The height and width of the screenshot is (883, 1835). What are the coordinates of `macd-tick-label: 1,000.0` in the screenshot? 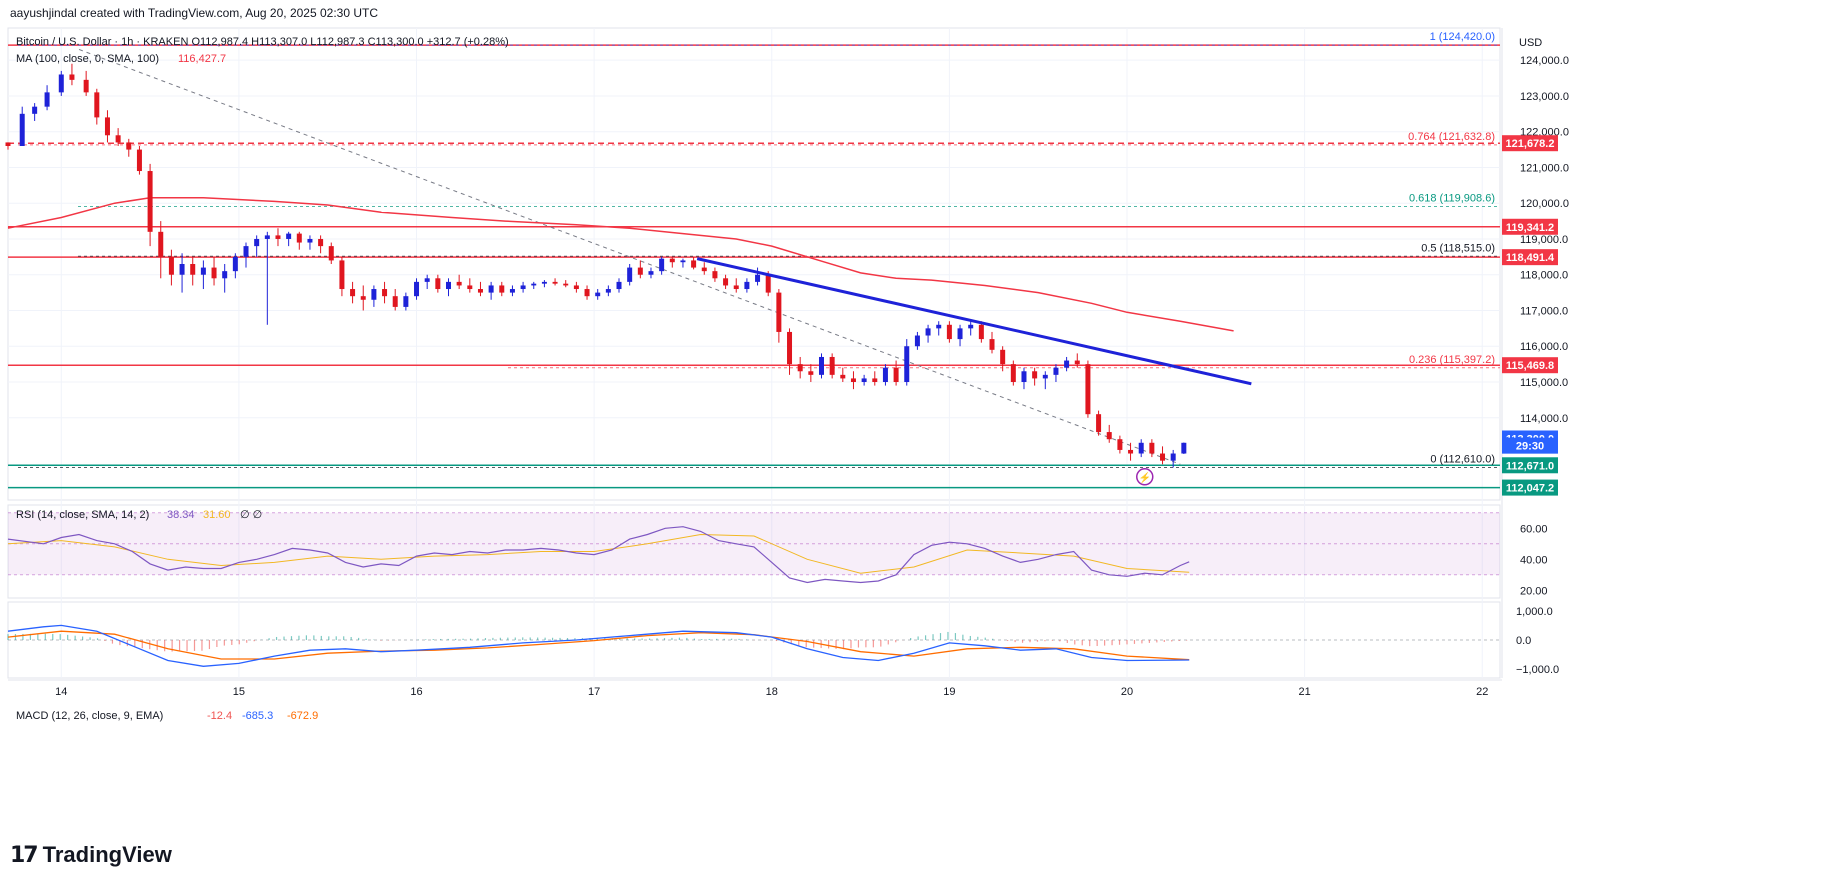 It's located at (1534, 612).